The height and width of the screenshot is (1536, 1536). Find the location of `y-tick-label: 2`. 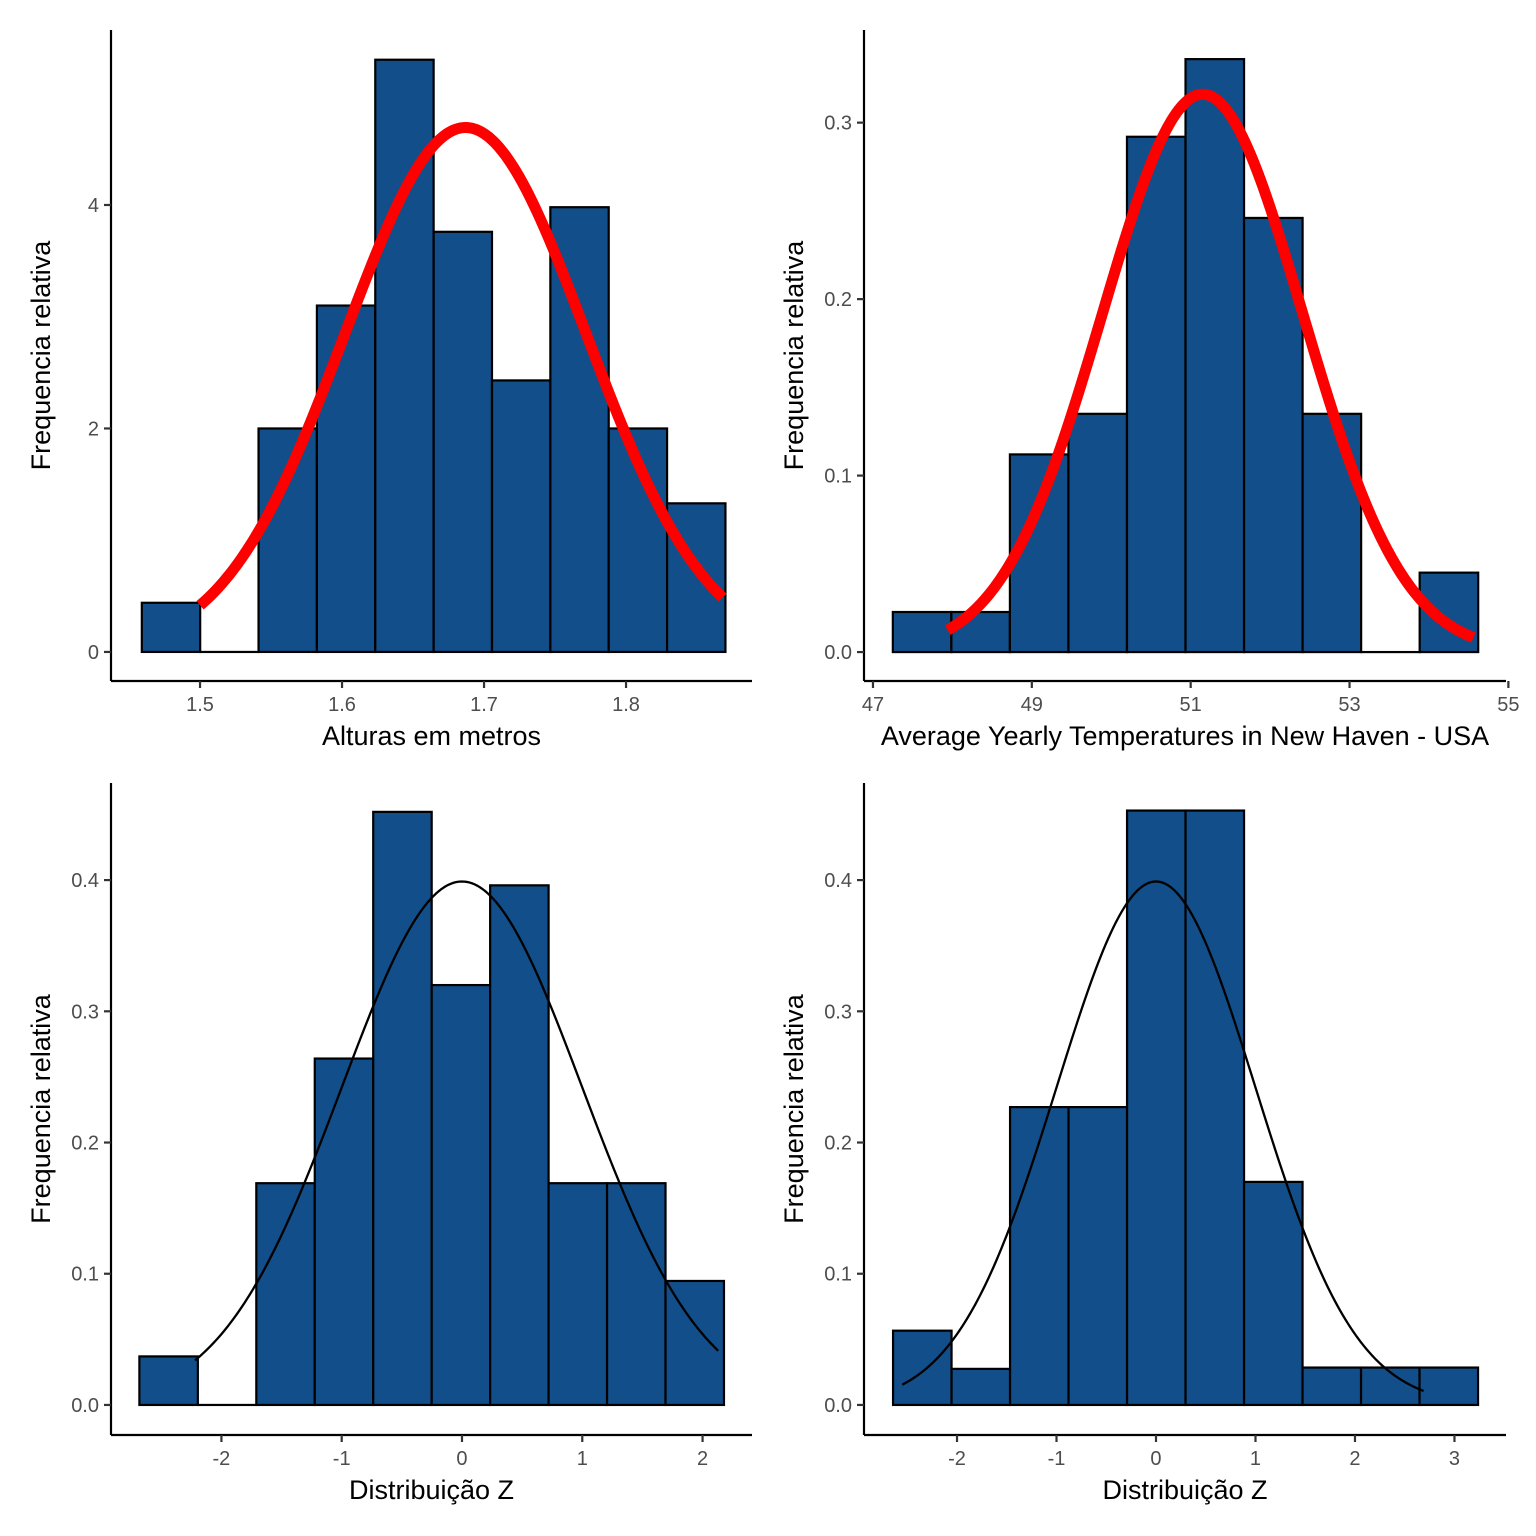

y-tick-label: 2 is located at coordinates (93, 429).